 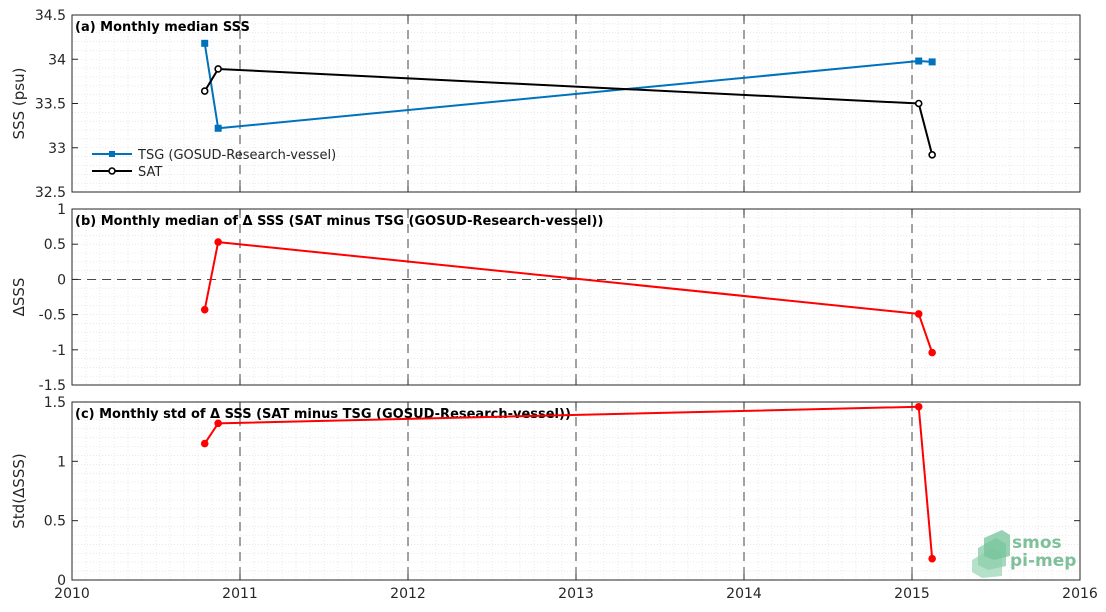 What do you see at coordinates (50, 105) in the screenshot?
I see `y-tick-label: 33.5` at bounding box center [50, 105].